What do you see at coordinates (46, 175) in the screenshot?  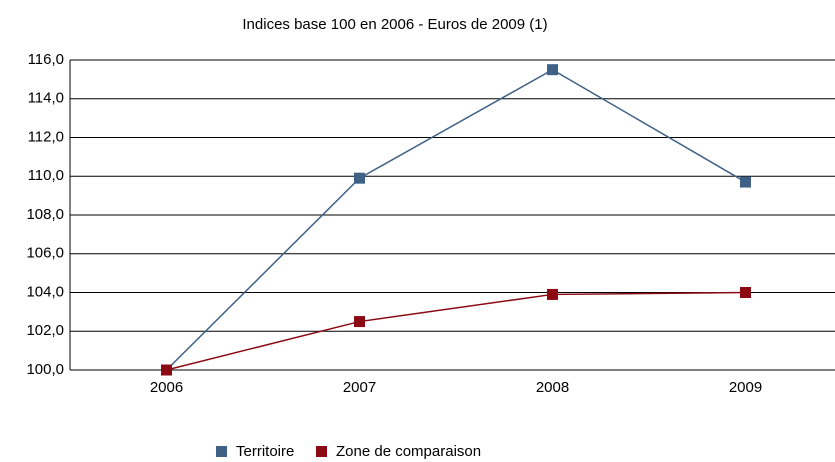 I see `y-tick-label: 110,0` at bounding box center [46, 175].